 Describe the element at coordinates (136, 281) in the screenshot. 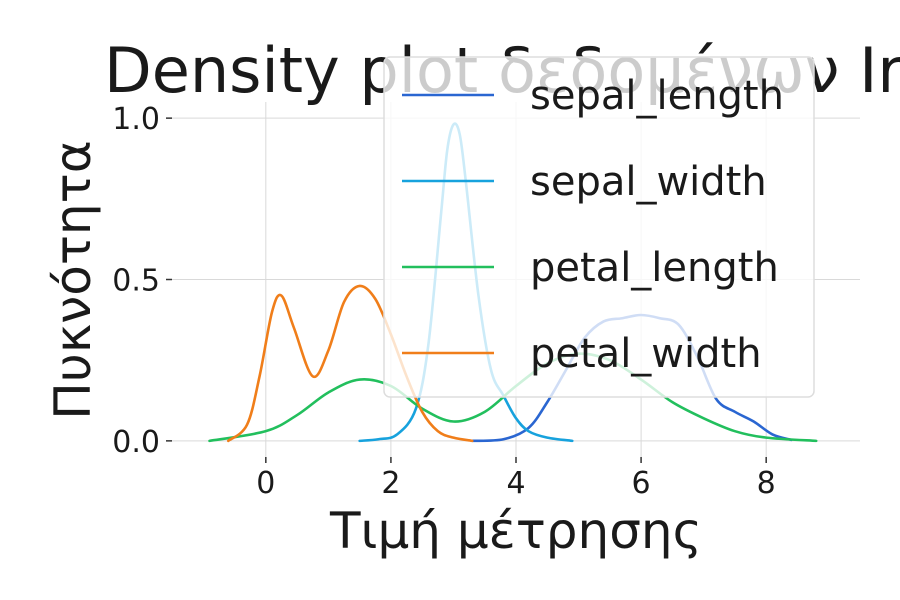

I see `y-tick-label: 0.5` at that location.